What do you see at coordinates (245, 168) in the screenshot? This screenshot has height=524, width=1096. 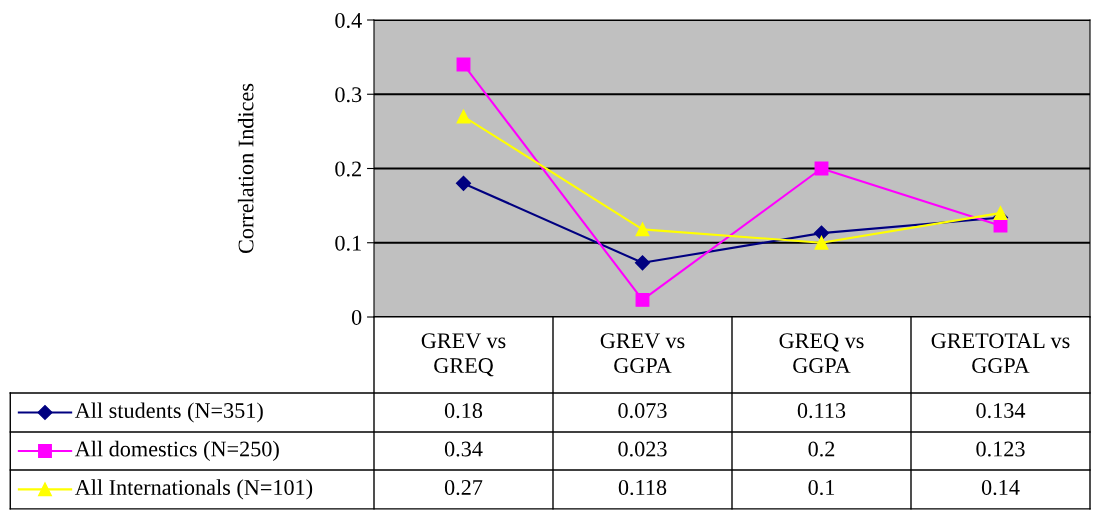 I see `y-axis-title: Correlation Indices` at bounding box center [245, 168].